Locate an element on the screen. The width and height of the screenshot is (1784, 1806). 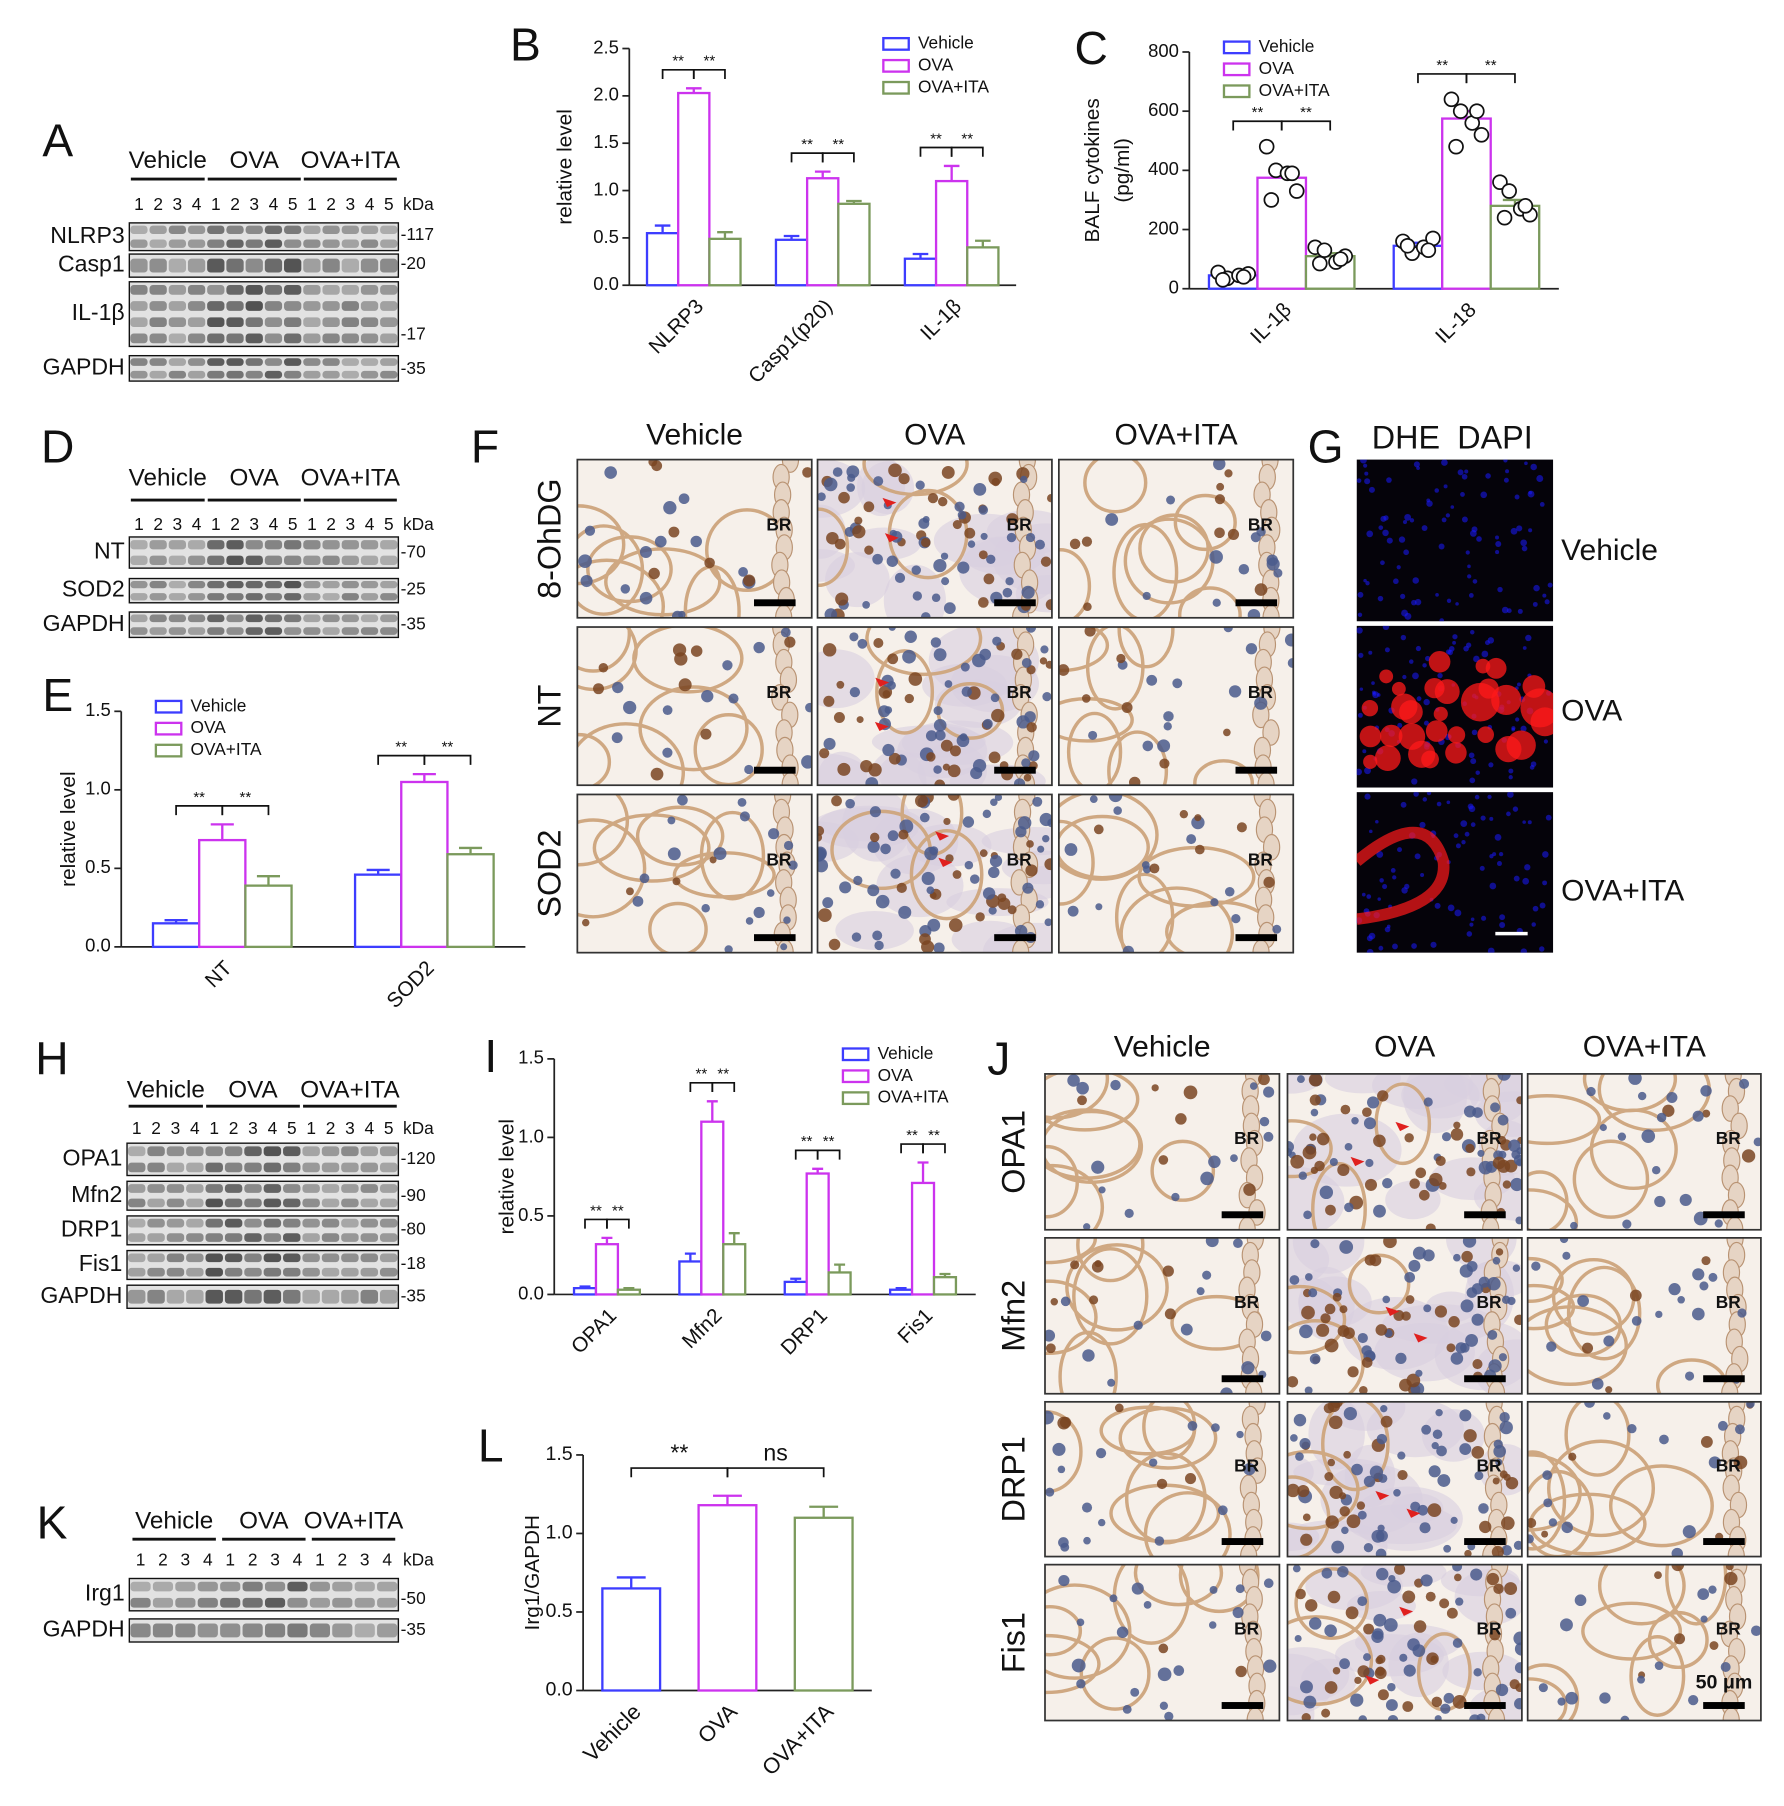
y-tick-label: 0.0 is located at coordinates (606, 283).